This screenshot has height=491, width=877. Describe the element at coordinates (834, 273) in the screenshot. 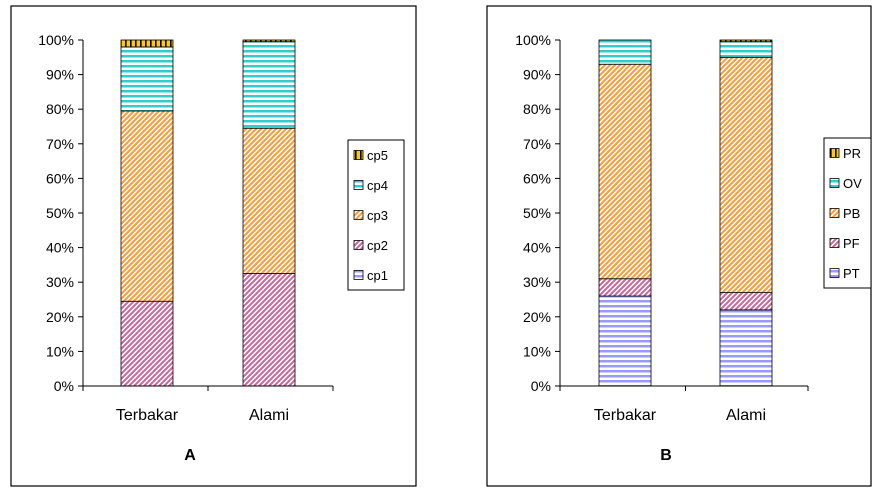

I see `legend-swatch-PT` at that location.